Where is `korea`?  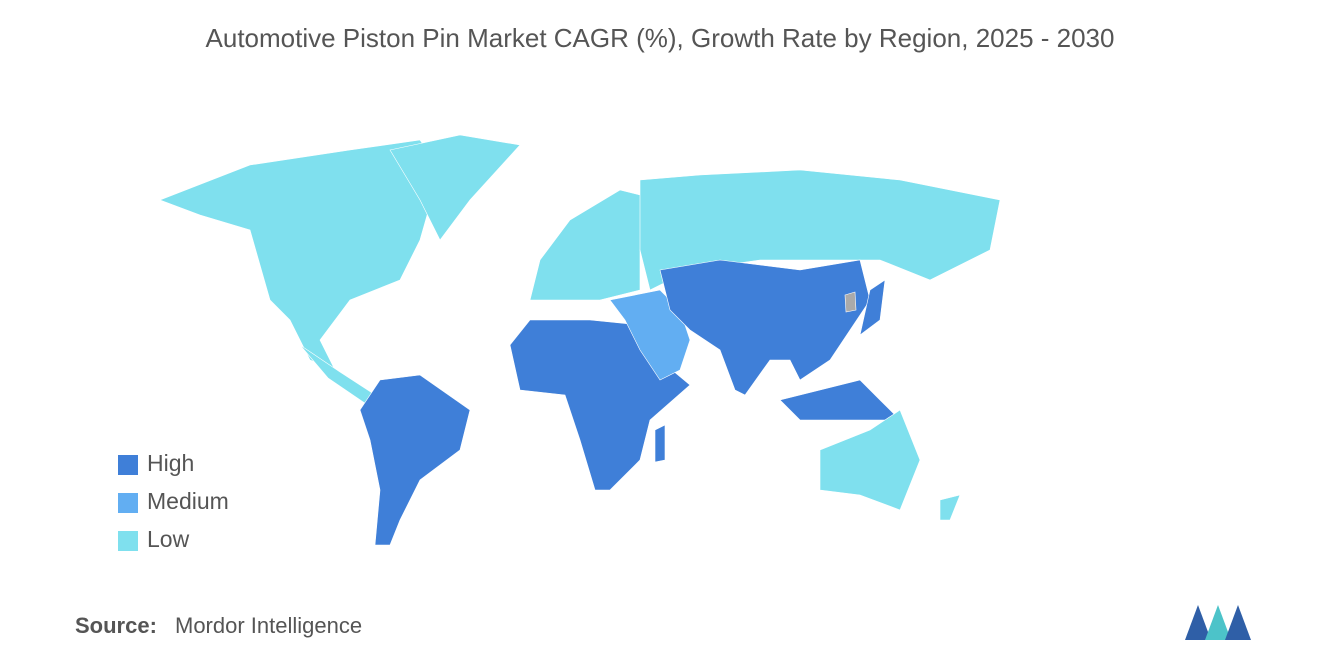
korea is located at coordinates (850, 302).